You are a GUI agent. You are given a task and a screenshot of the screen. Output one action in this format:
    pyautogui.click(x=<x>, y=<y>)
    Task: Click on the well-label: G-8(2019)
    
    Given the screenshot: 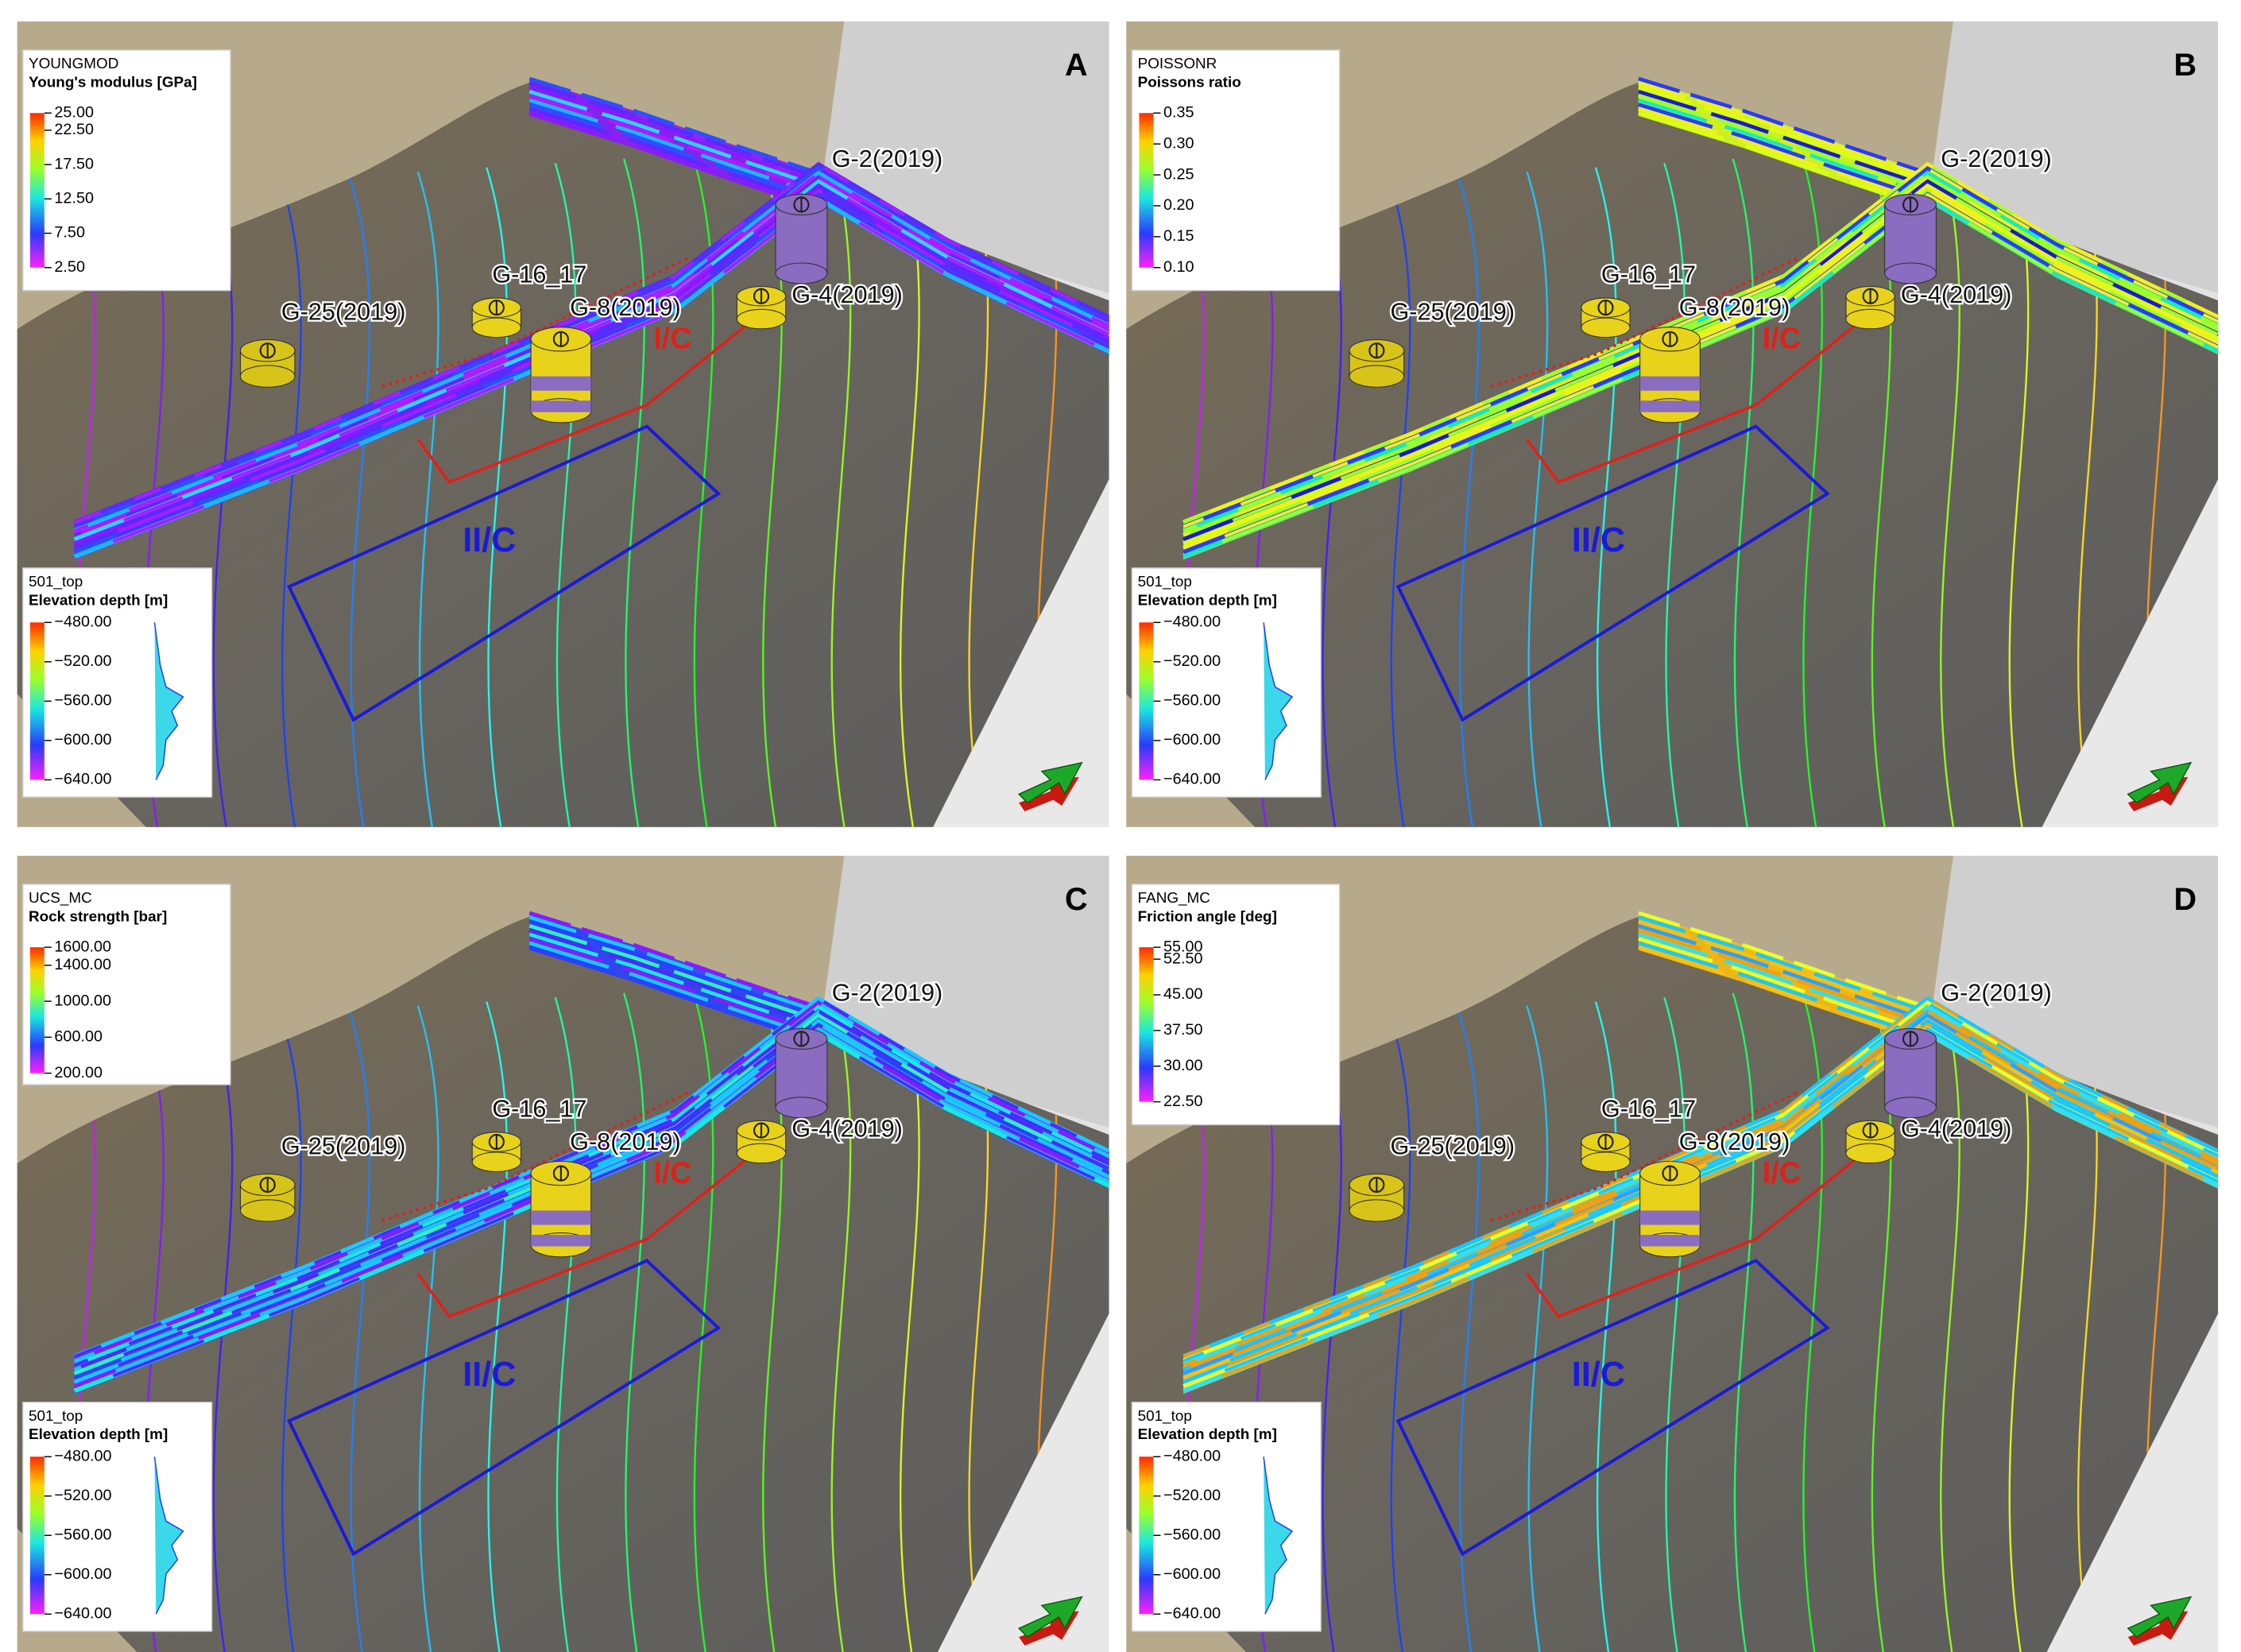 What is the action you would take?
    pyautogui.click(x=625, y=1141)
    